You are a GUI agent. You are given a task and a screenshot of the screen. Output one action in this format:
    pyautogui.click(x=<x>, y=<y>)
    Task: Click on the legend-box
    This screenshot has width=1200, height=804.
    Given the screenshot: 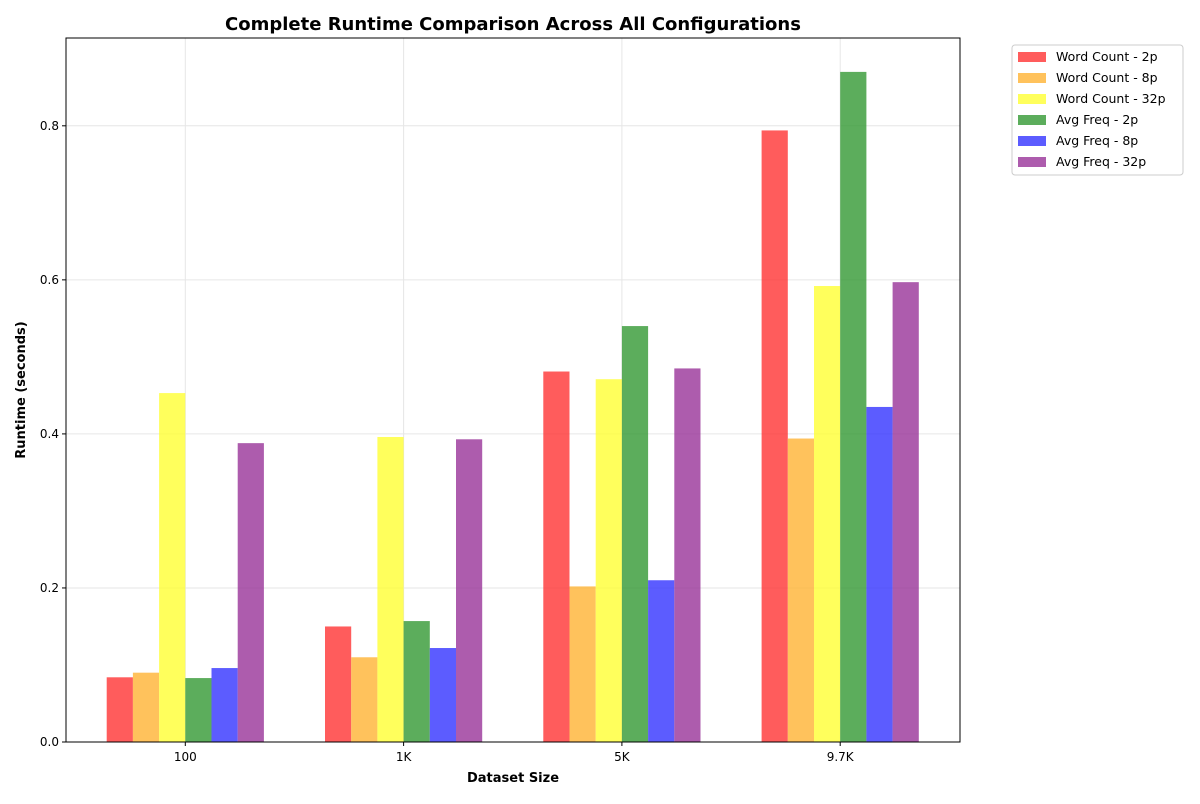 What is the action you would take?
    pyautogui.click(x=1097, y=110)
    